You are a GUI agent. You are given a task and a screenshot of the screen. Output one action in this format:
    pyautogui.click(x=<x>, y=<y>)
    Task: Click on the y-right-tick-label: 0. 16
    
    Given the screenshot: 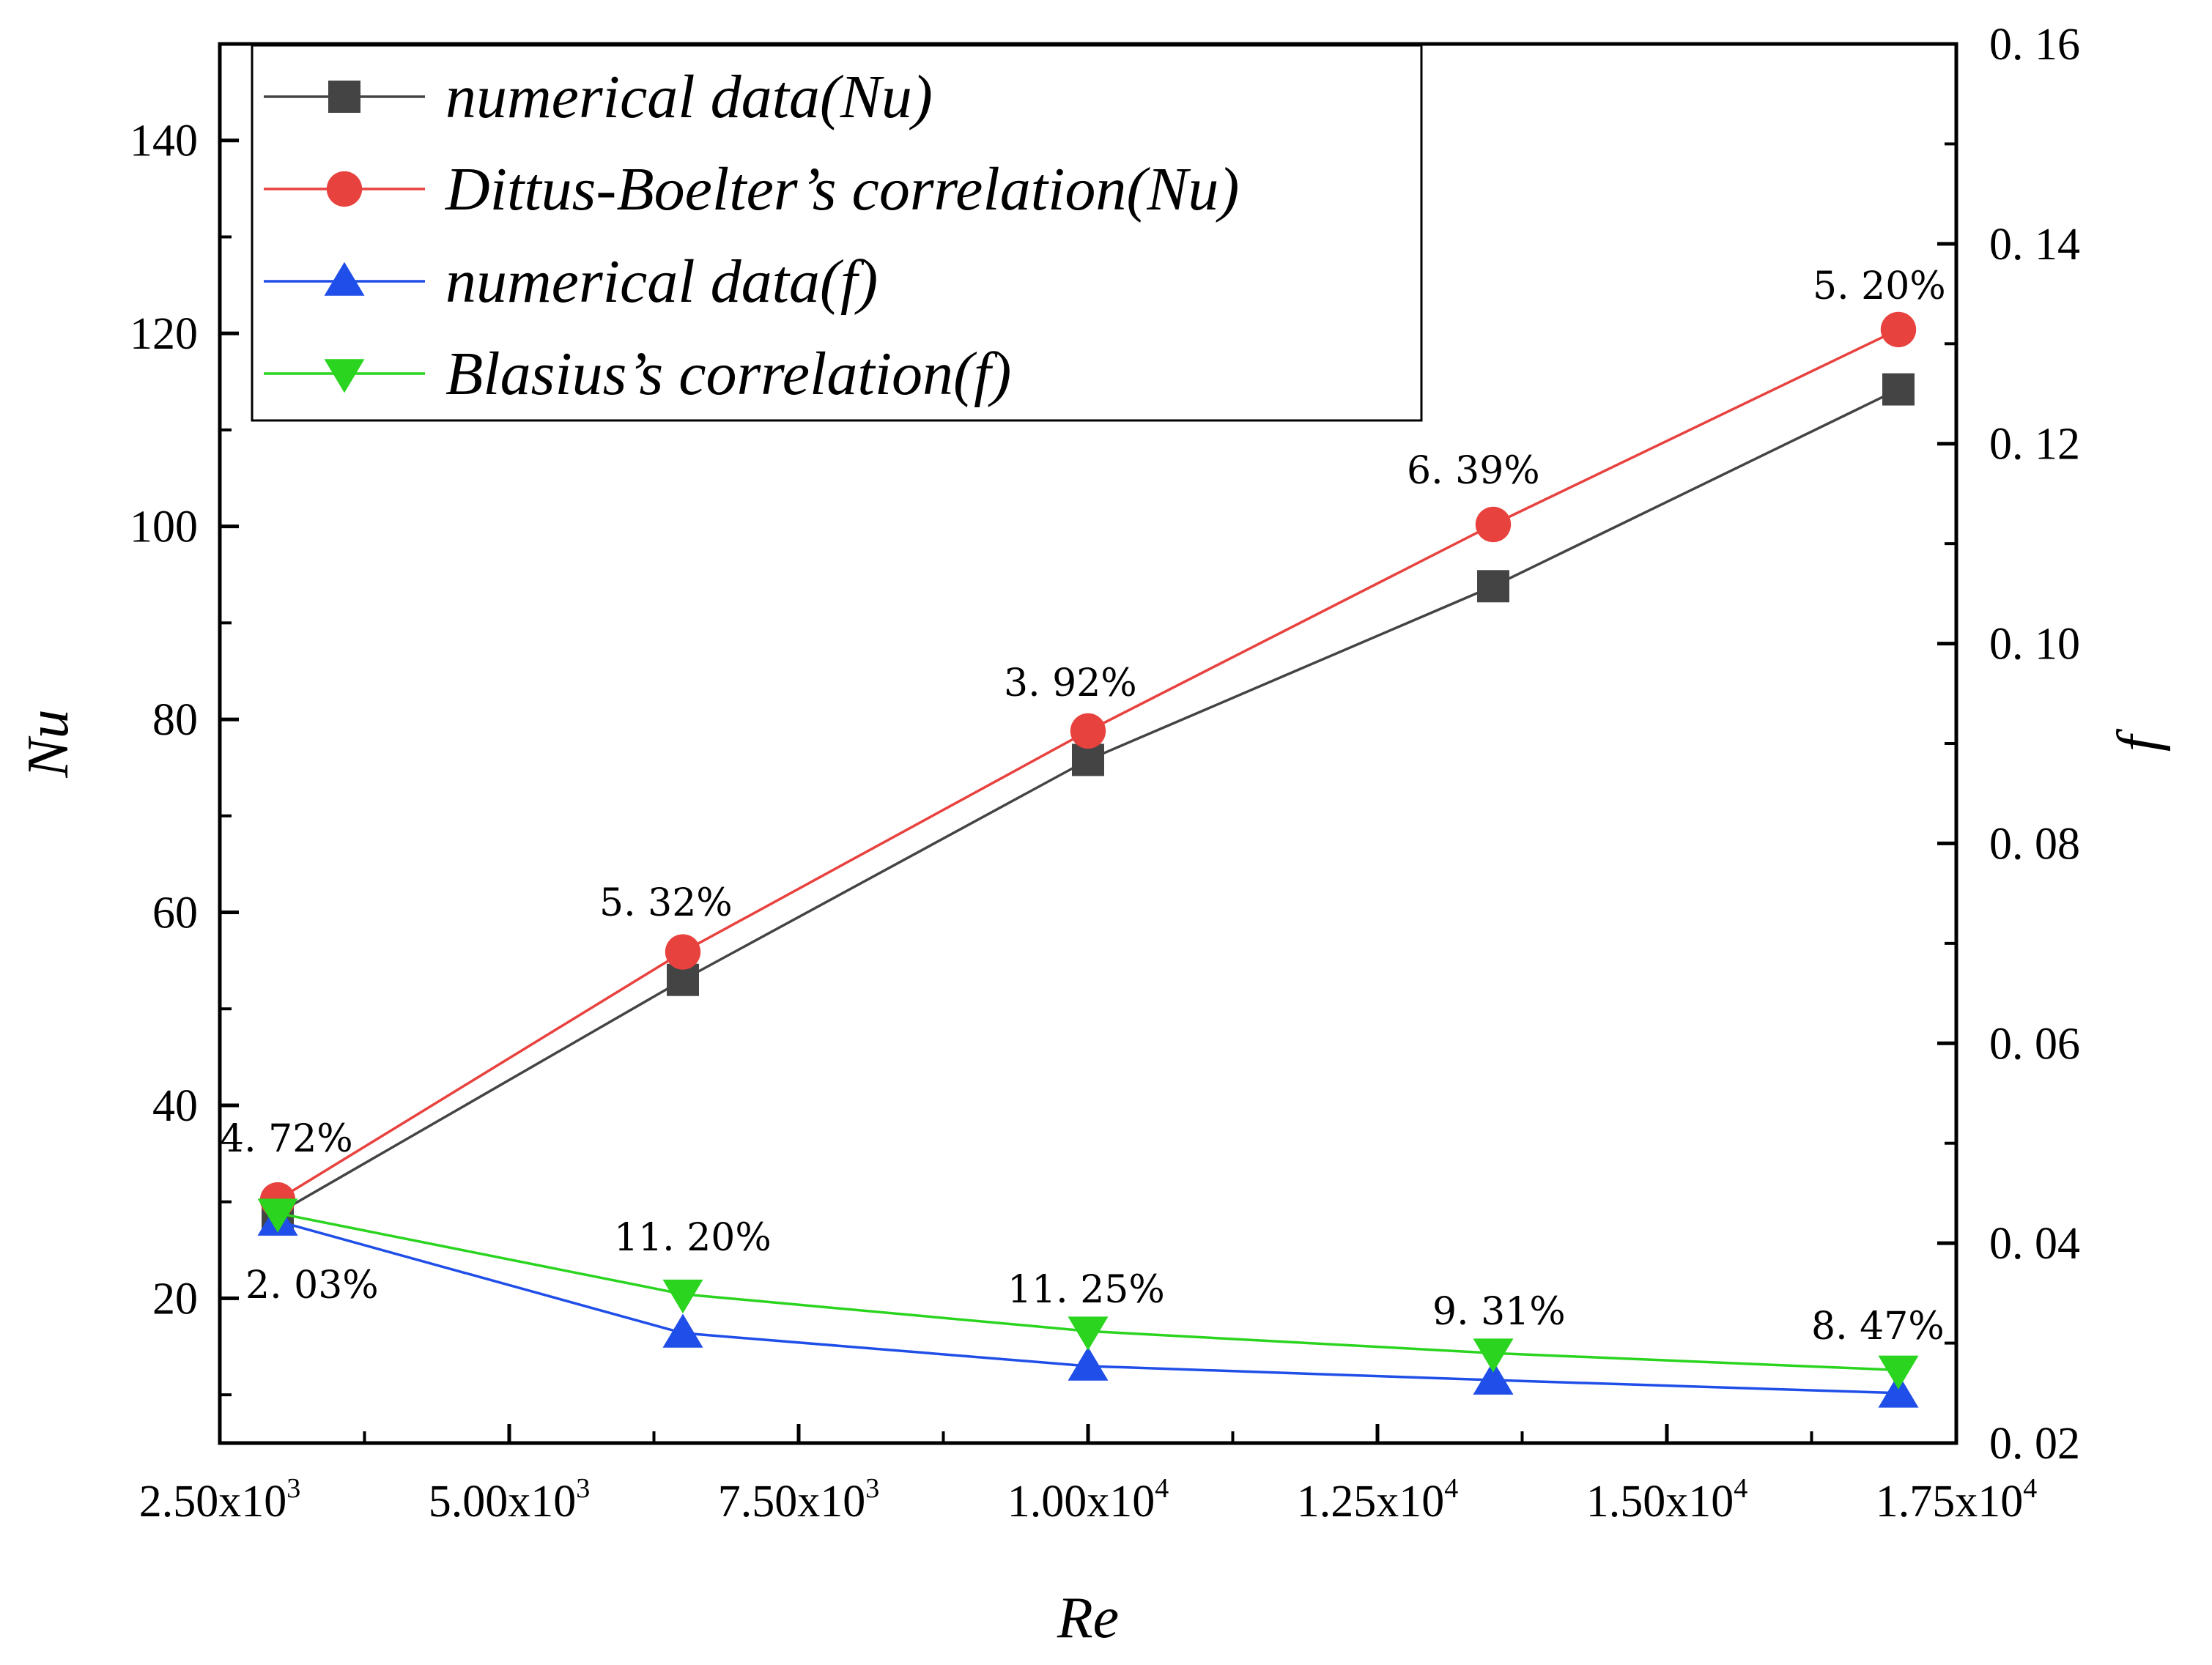 What is the action you would take?
    pyautogui.click(x=2035, y=45)
    